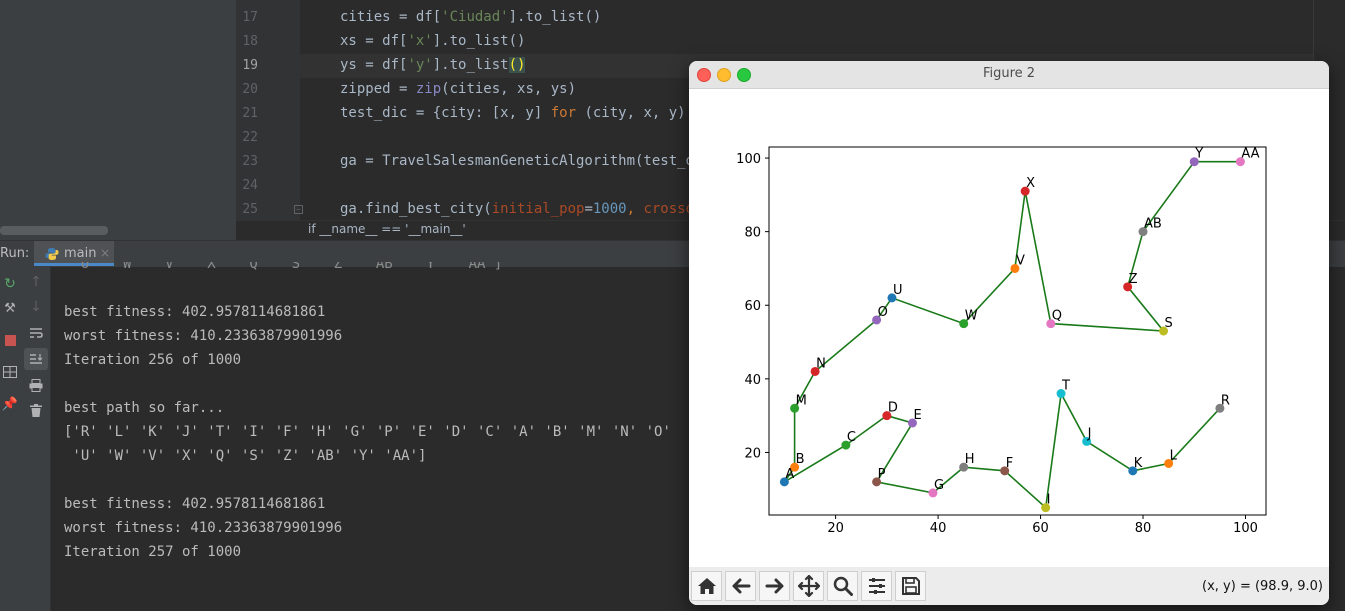 The height and width of the screenshot is (611, 1345). Describe the element at coordinates (433, 65) in the screenshot. I see `code-line: ys = df['y'].to_list()` at that location.